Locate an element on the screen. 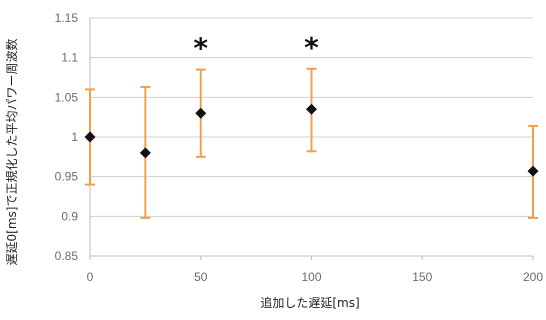  x-tick-label-0: 0 is located at coordinates (90, 277).